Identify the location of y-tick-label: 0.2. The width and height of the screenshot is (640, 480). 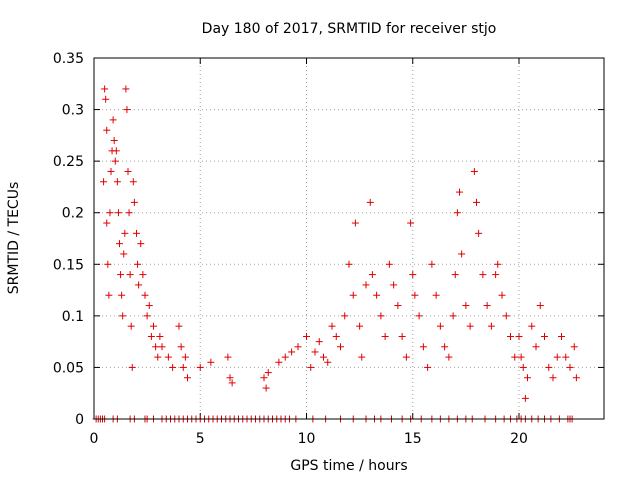
(73, 214).